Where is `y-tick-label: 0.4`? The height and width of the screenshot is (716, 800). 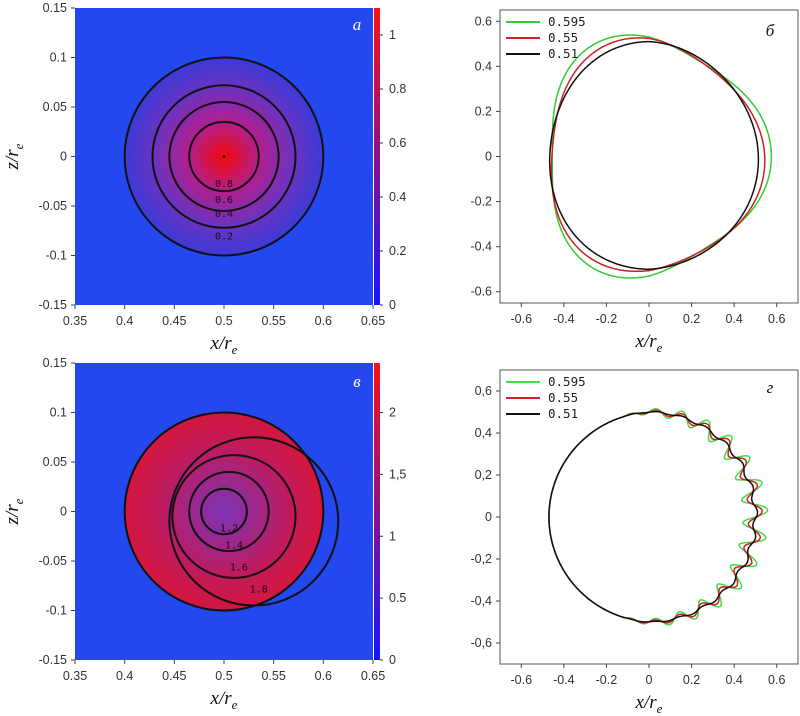 y-tick-label: 0.4 is located at coordinates (483, 66).